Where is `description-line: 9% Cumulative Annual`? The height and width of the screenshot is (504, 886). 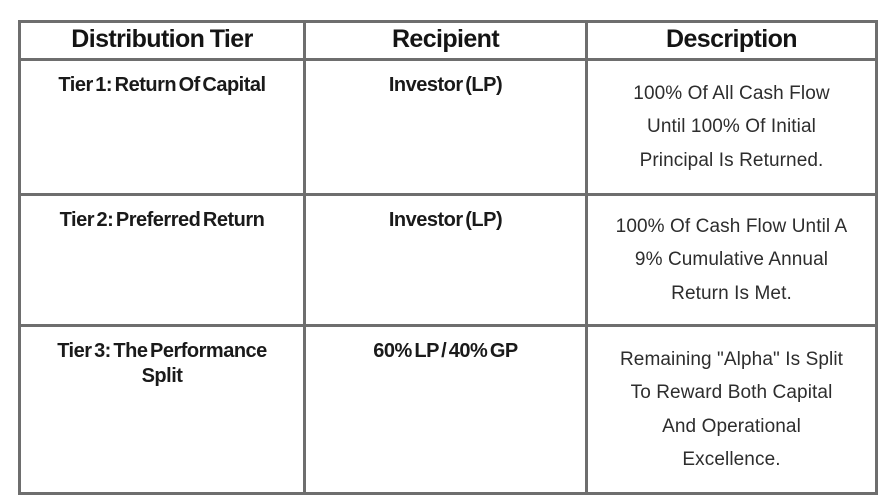 description-line: 9% Cumulative Annual is located at coordinates (731, 260).